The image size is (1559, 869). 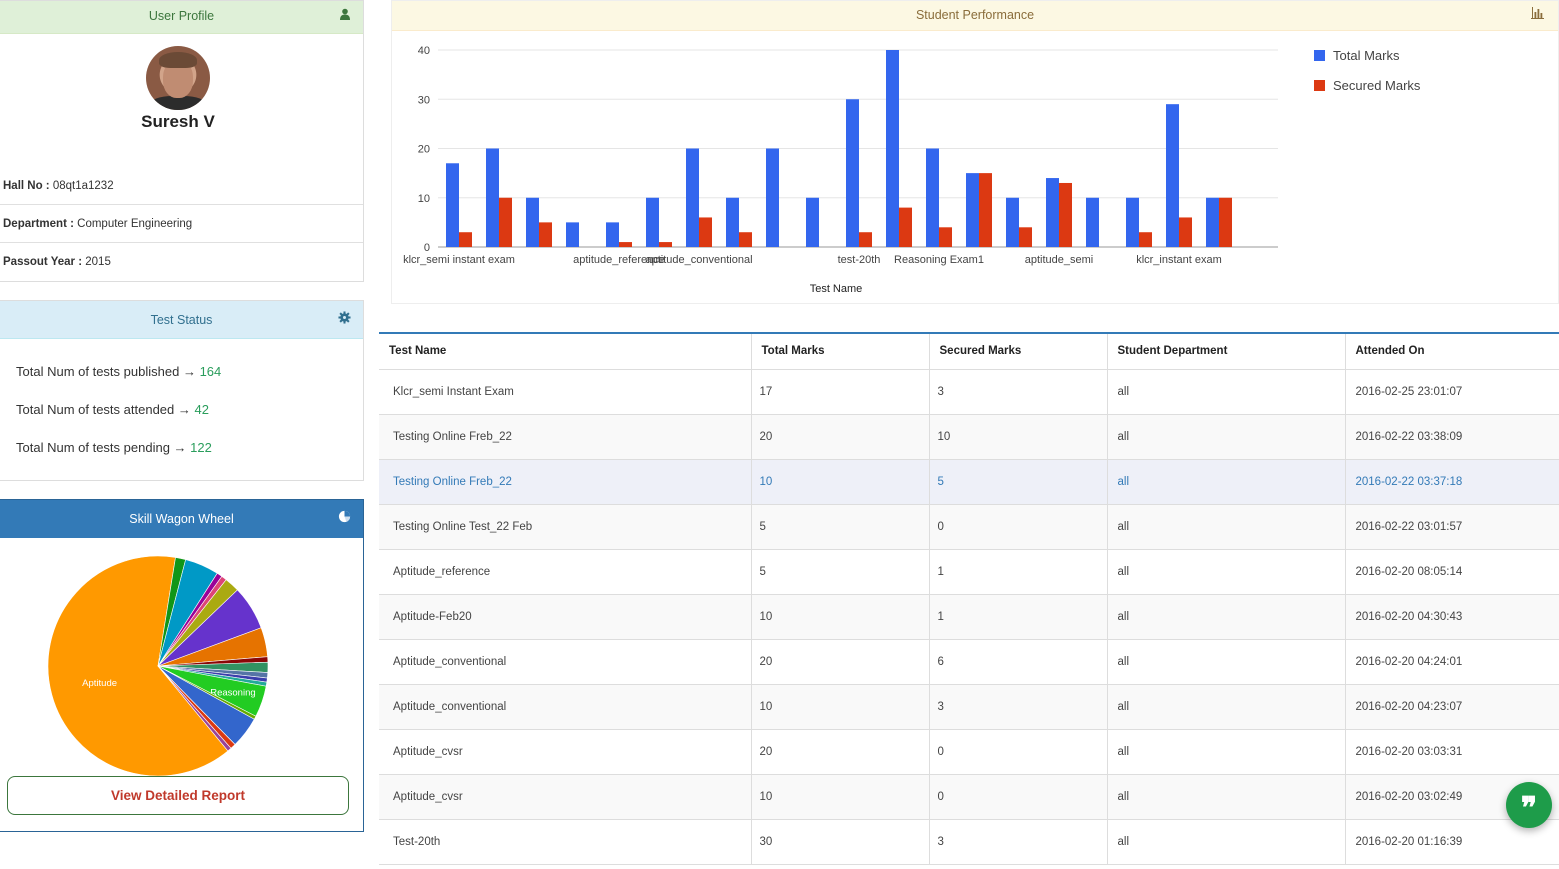 I want to click on column-header-secured-marks: Secured Marks, so click(x=1018, y=352).